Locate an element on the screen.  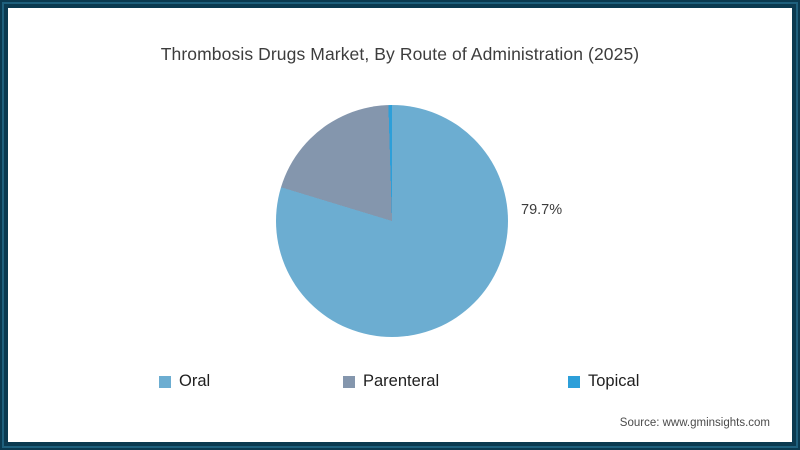
legend-item-oral: Oral is located at coordinates (184, 381).